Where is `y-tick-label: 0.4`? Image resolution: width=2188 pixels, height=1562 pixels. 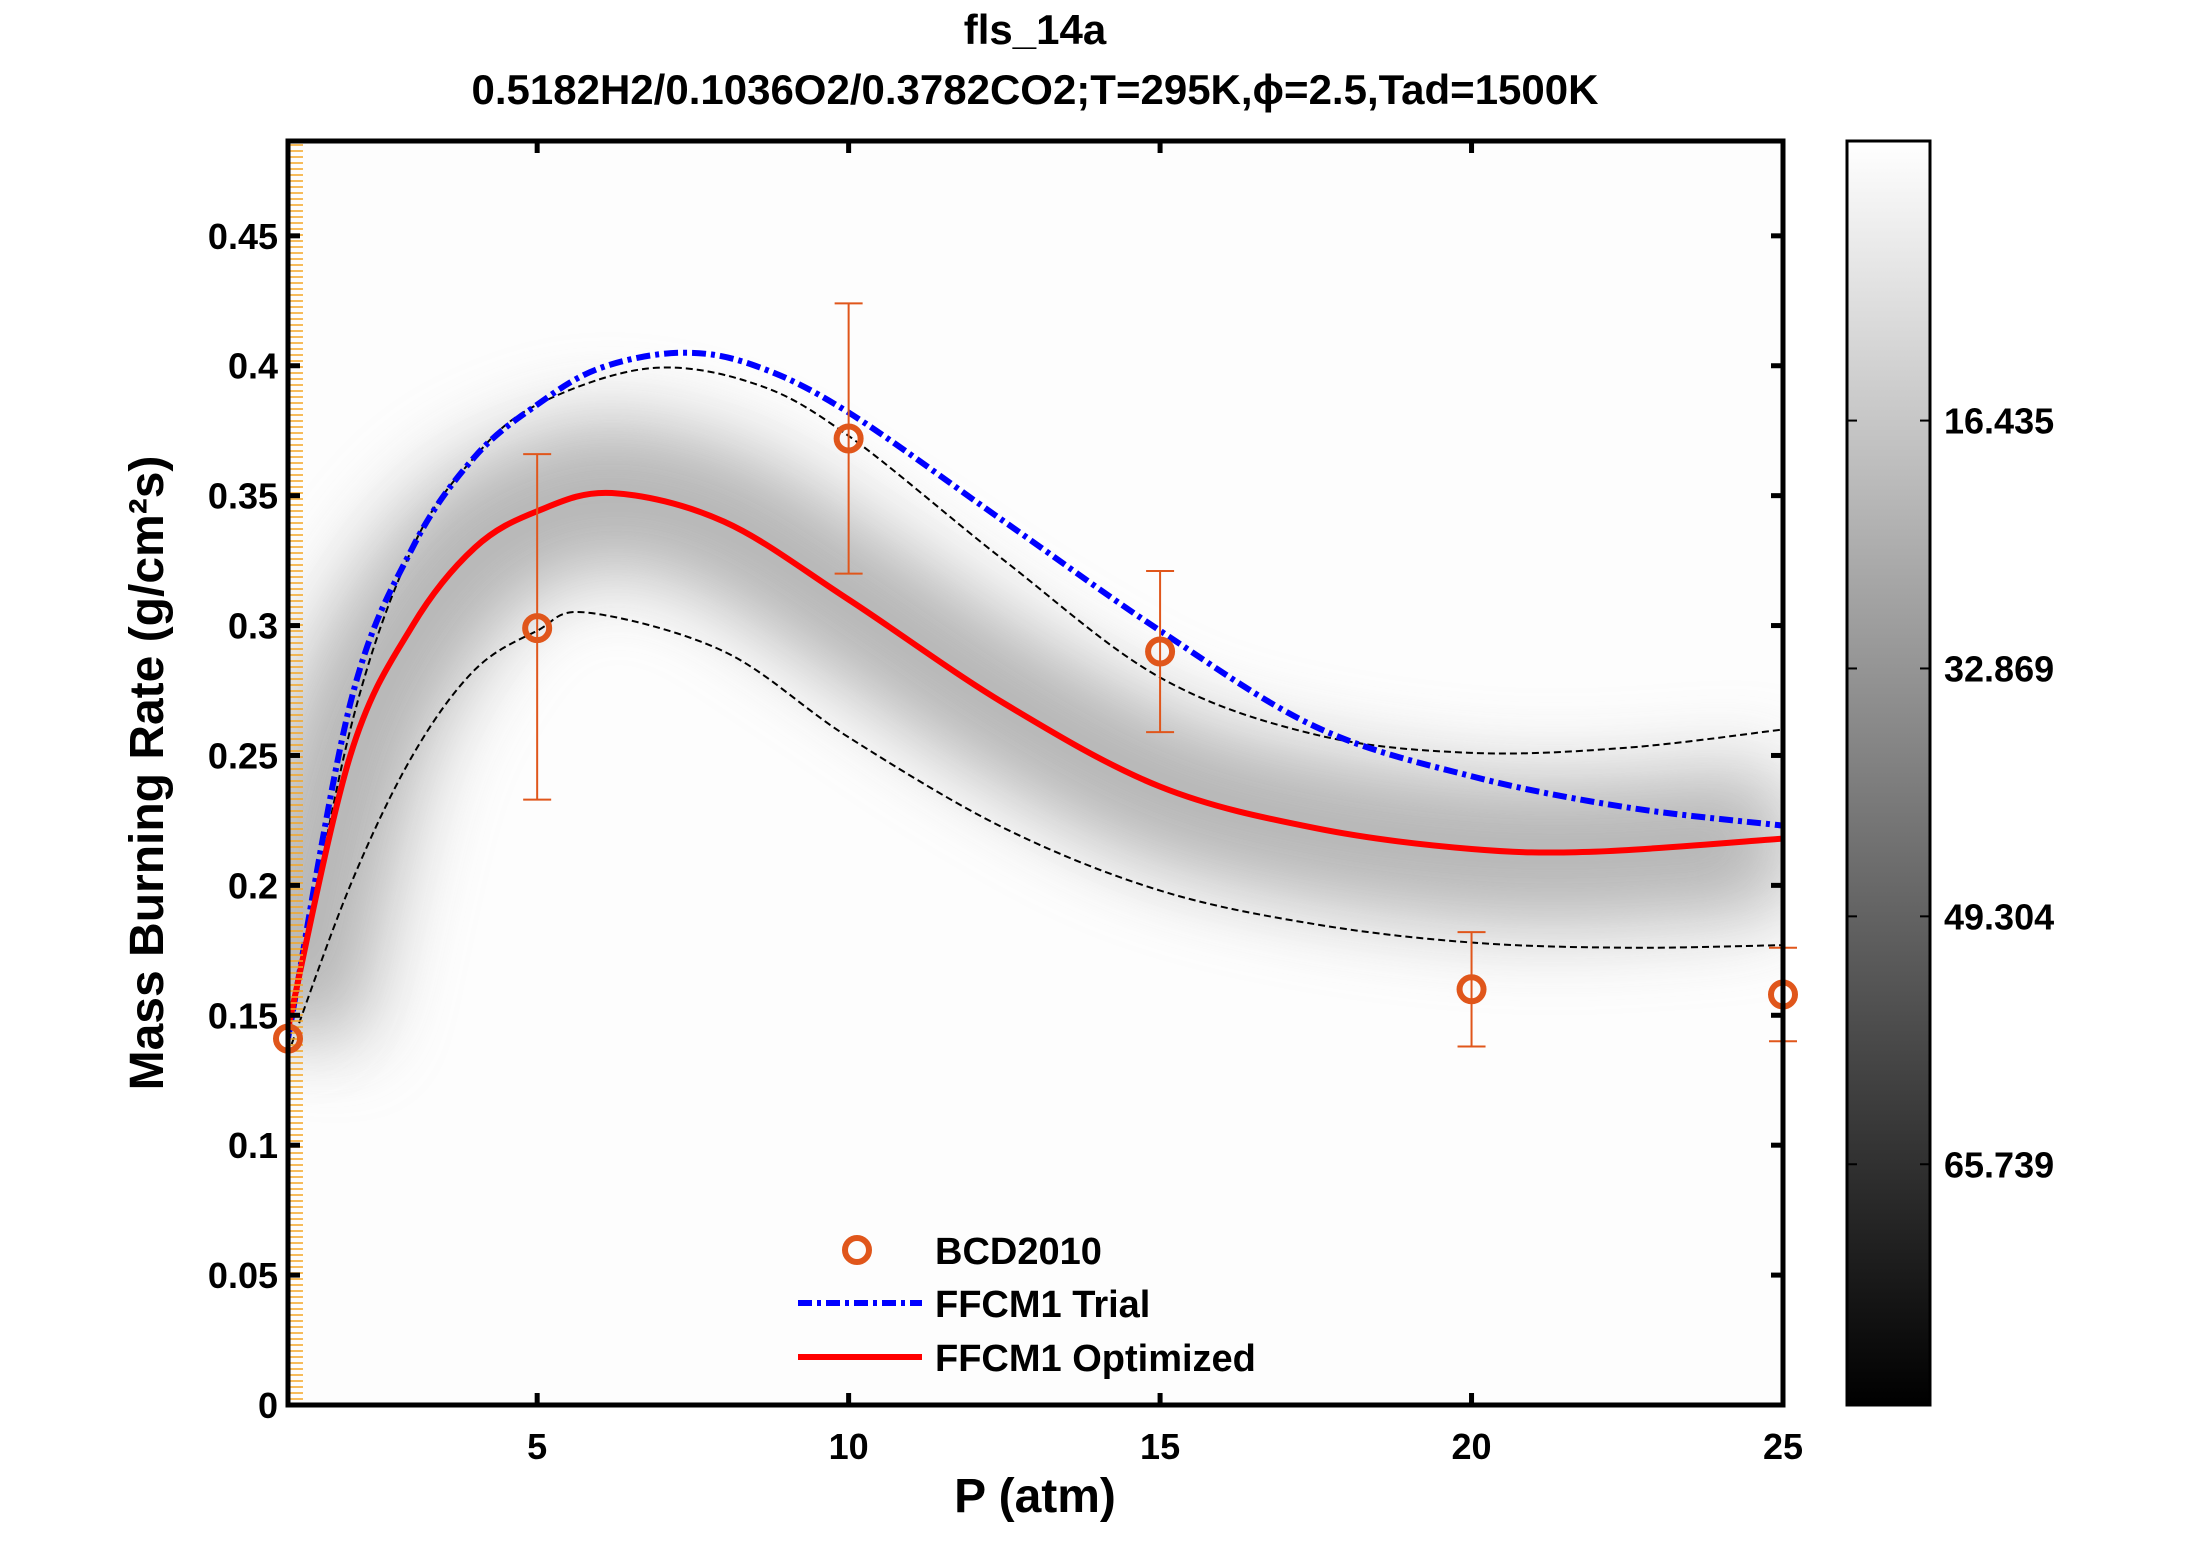
y-tick-label: 0.4 is located at coordinates (253, 366).